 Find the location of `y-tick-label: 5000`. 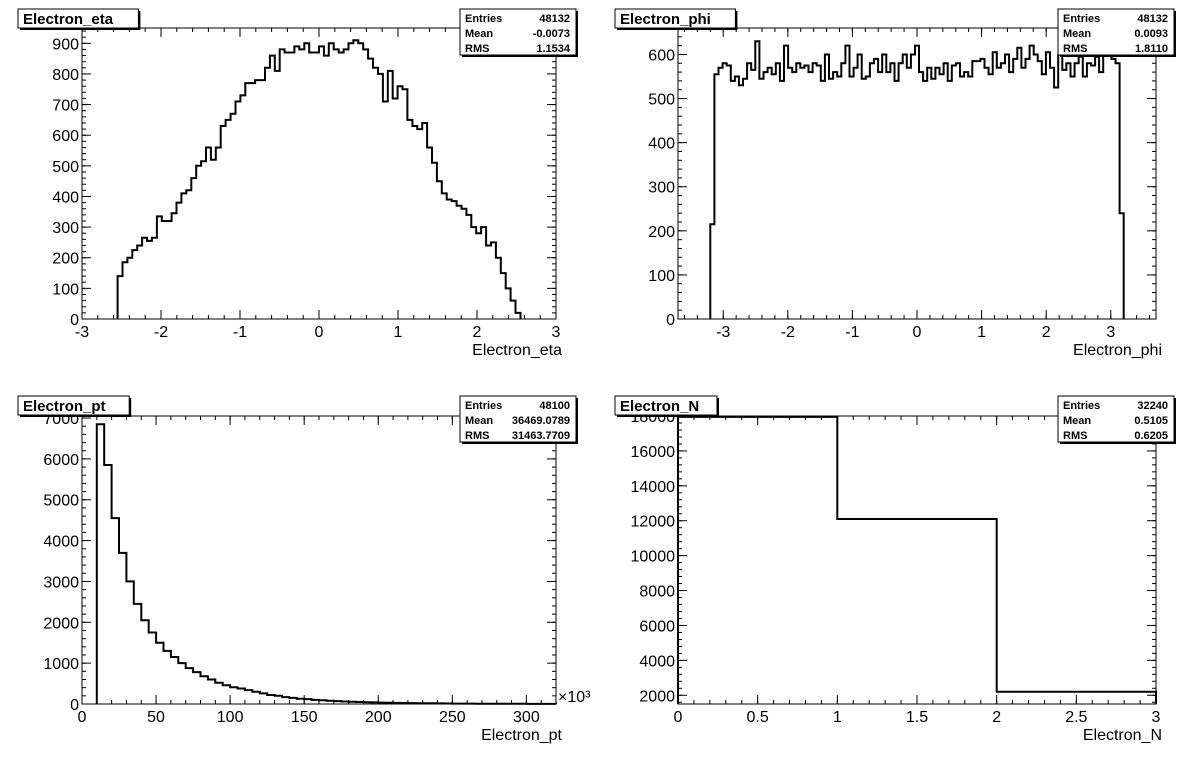

y-tick-label: 5000 is located at coordinates (61, 501).